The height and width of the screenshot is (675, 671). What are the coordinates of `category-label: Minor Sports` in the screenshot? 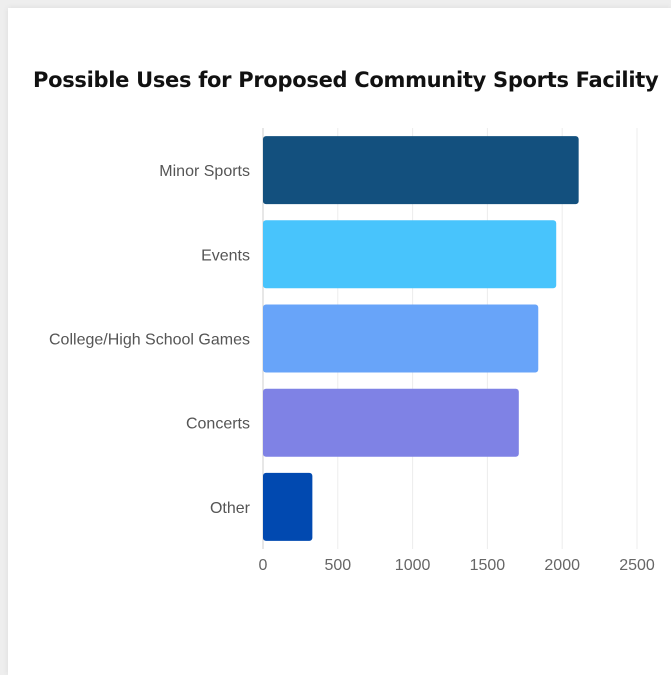 It's located at (204, 171).